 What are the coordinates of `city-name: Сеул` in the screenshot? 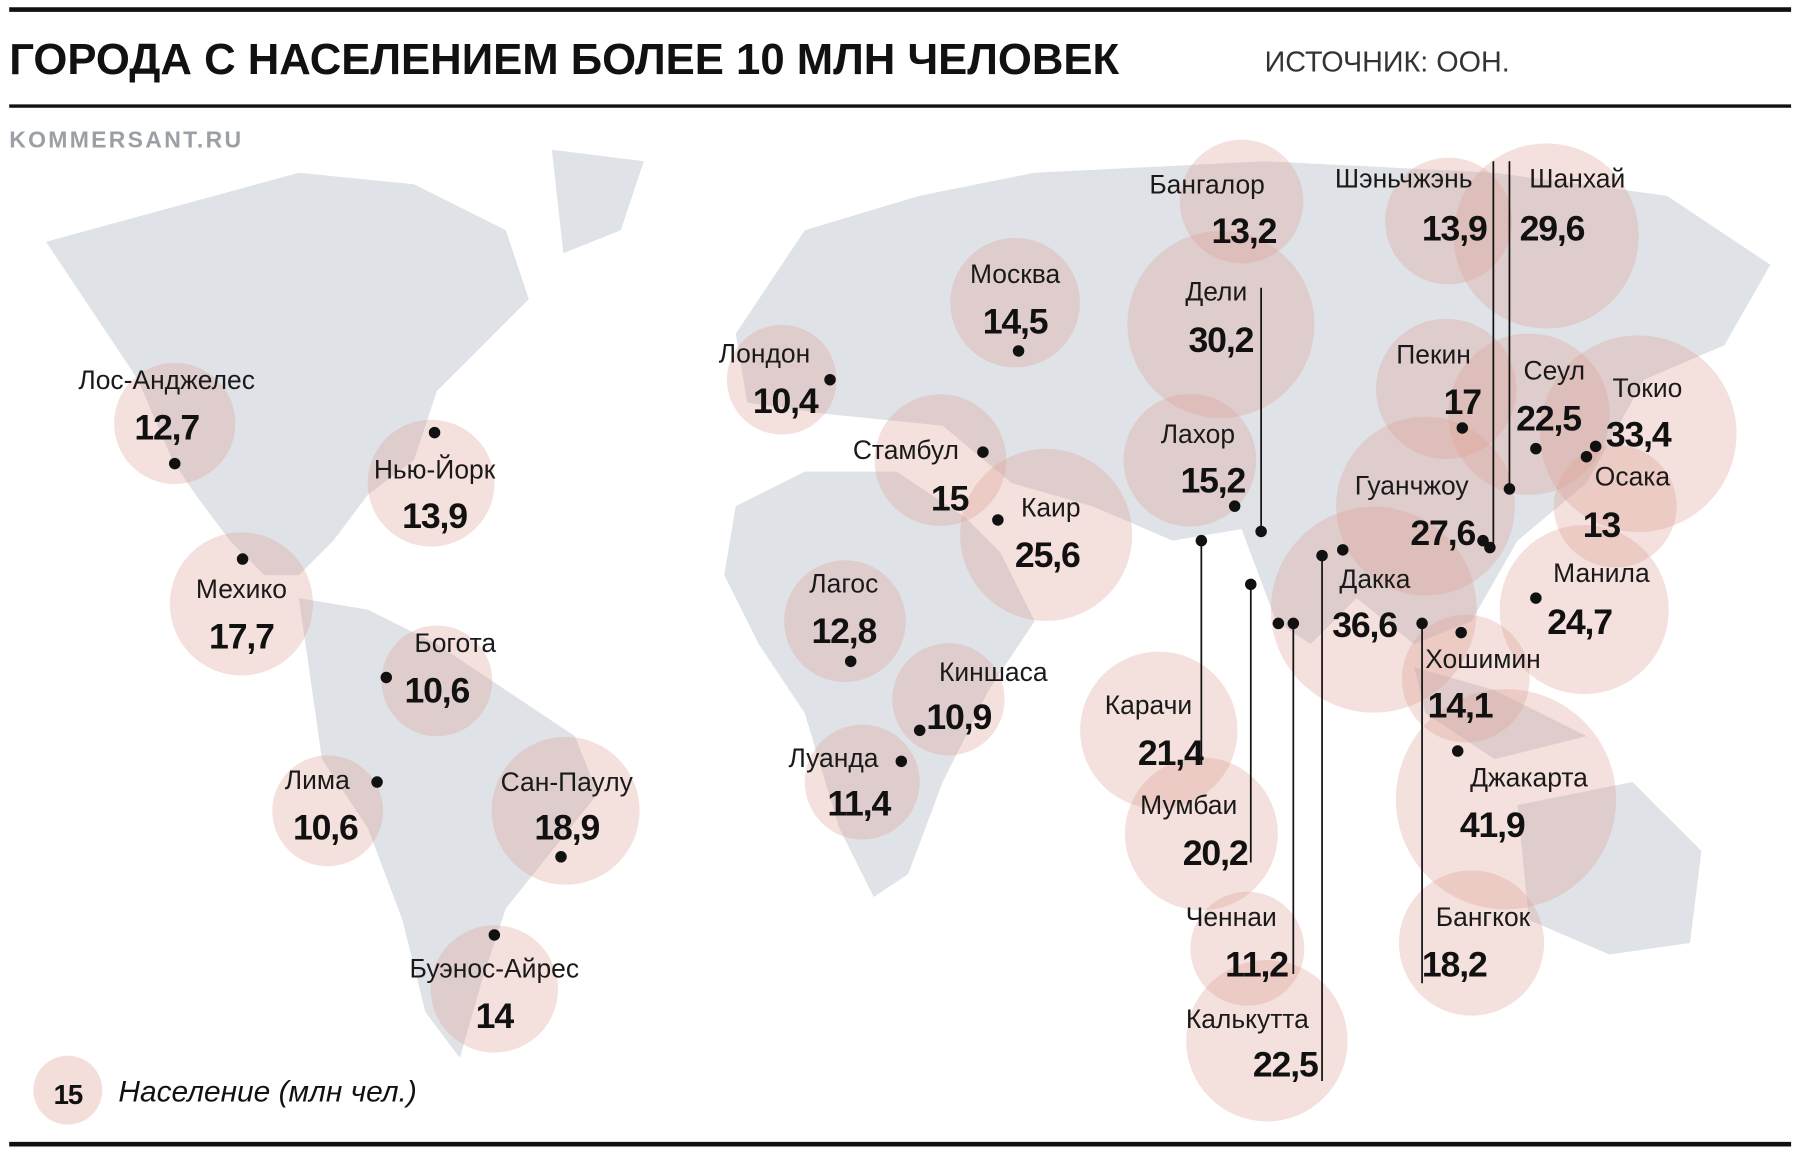 It's located at (1554, 371).